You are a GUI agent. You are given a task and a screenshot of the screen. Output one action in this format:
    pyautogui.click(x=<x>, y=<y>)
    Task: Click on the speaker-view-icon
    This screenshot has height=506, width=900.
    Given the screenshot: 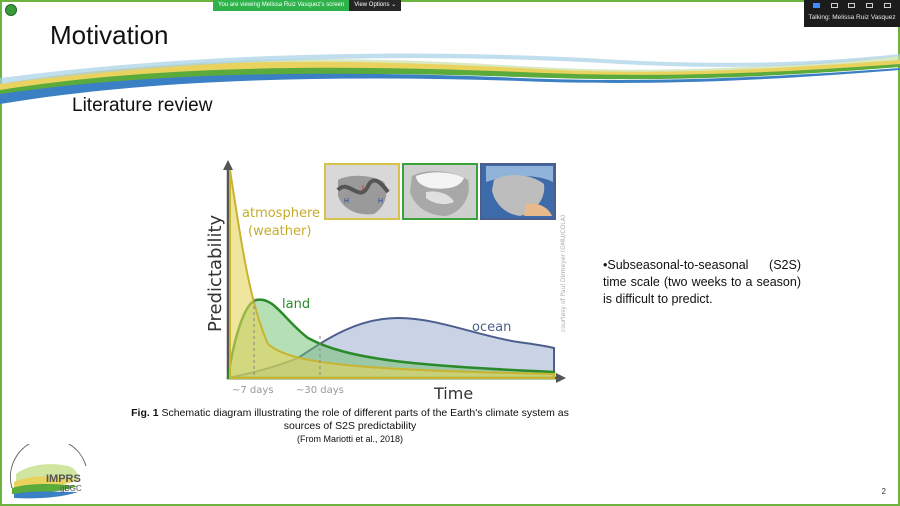 What is the action you would take?
    pyautogui.click(x=817, y=5)
    